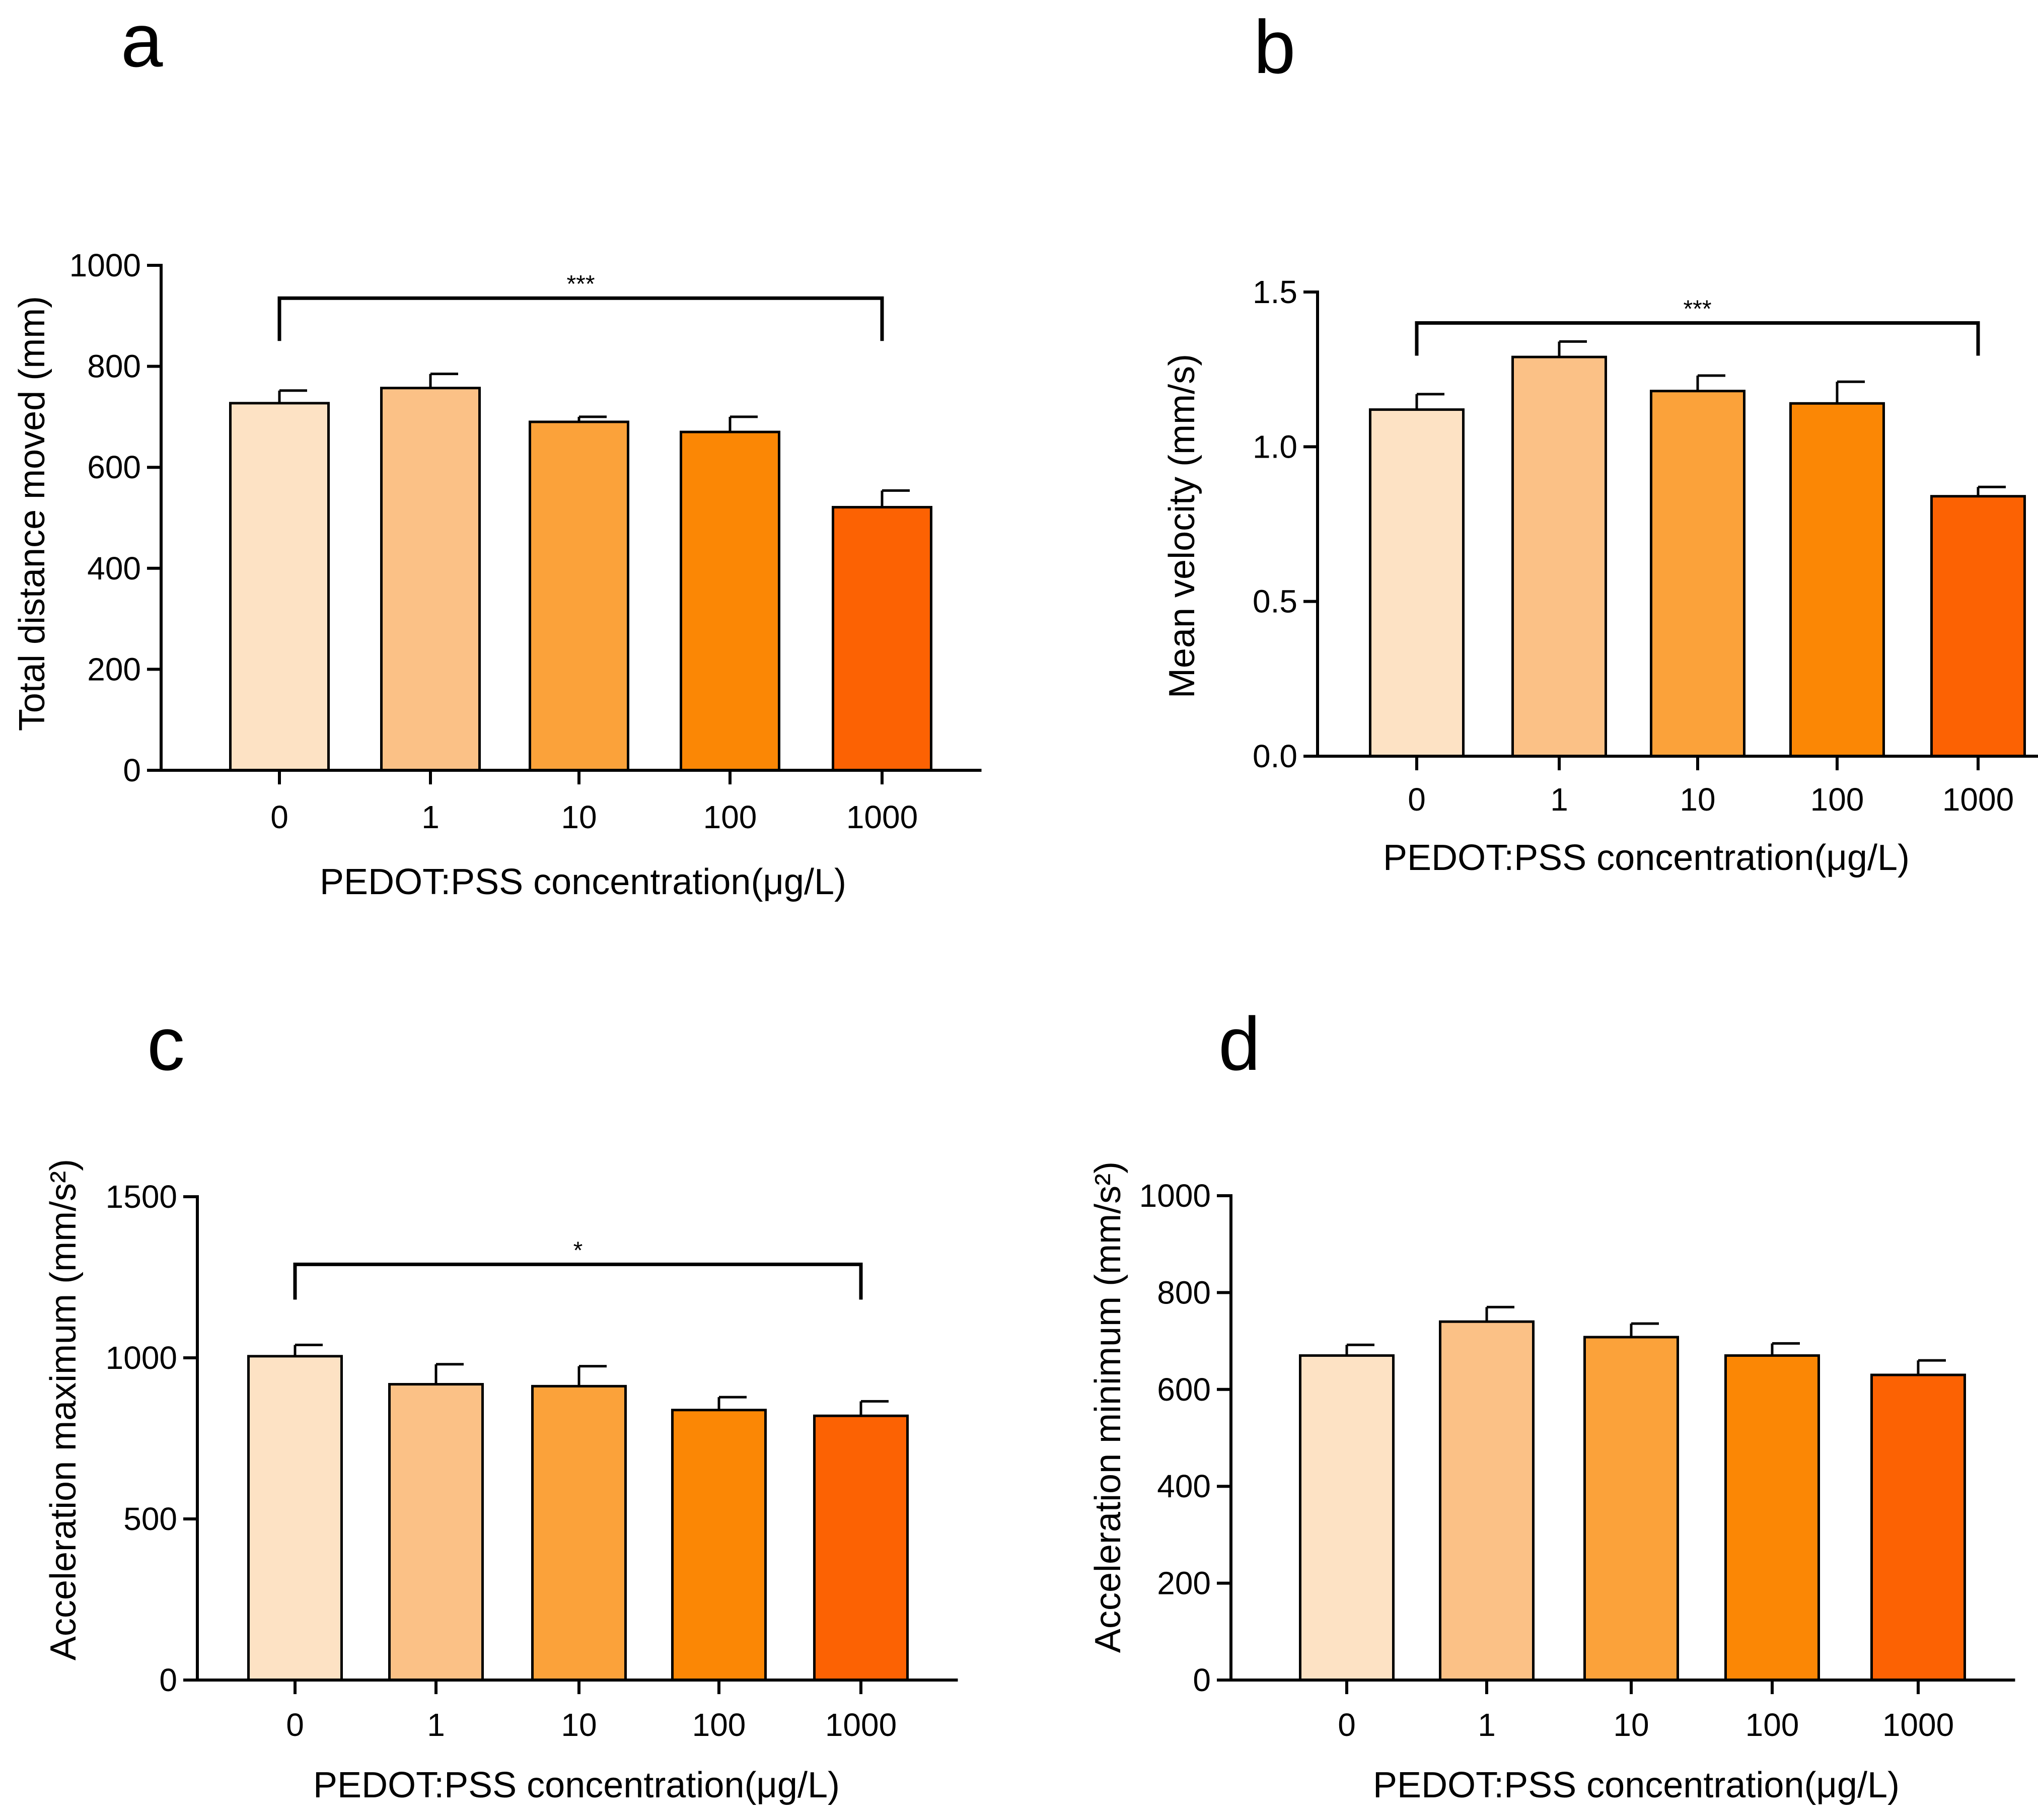 The image size is (2038, 1820). I want to click on panel-d-x-tick-label: 0, so click(1347, 1725).